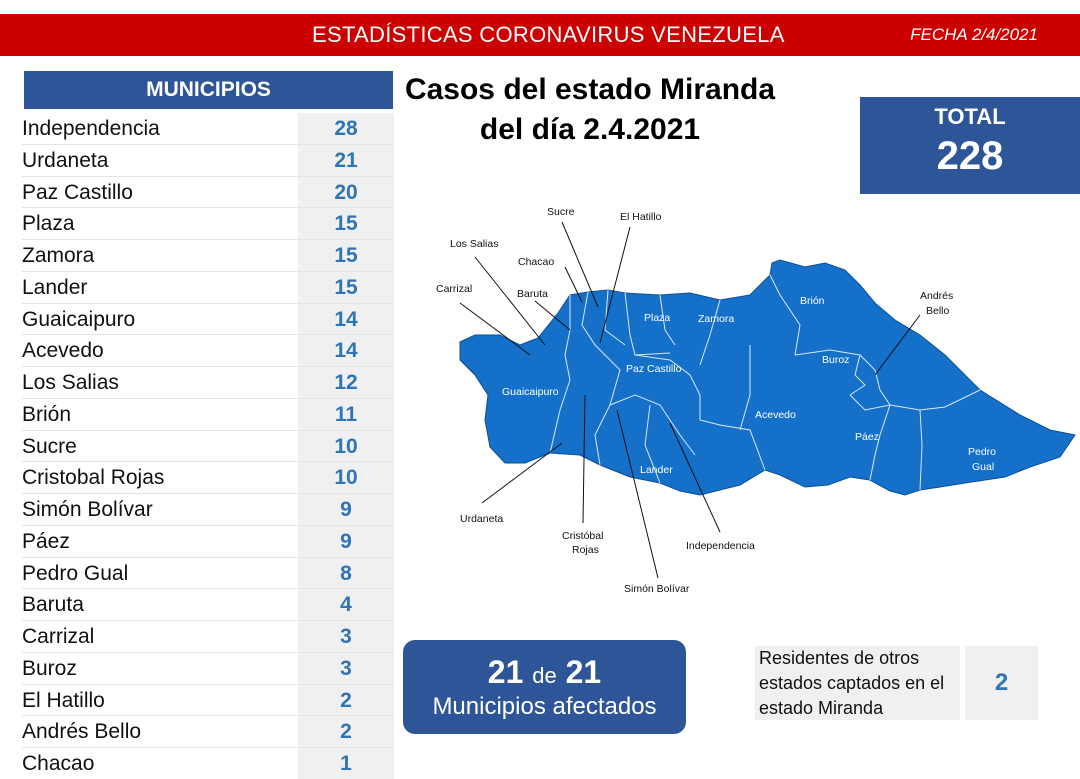  Describe the element at coordinates (585, 550) in the screenshot. I see `map-label-cristobal-rojas-2: Rojas` at that location.